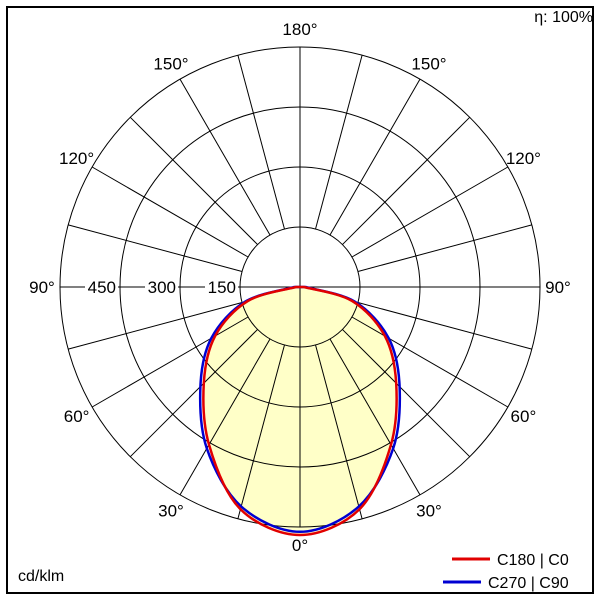 The image size is (600, 600). What do you see at coordinates (506, 572) in the screenshot?
I see `legend: C180 | C0 C270 | C90` at bounding box center [506, 572].